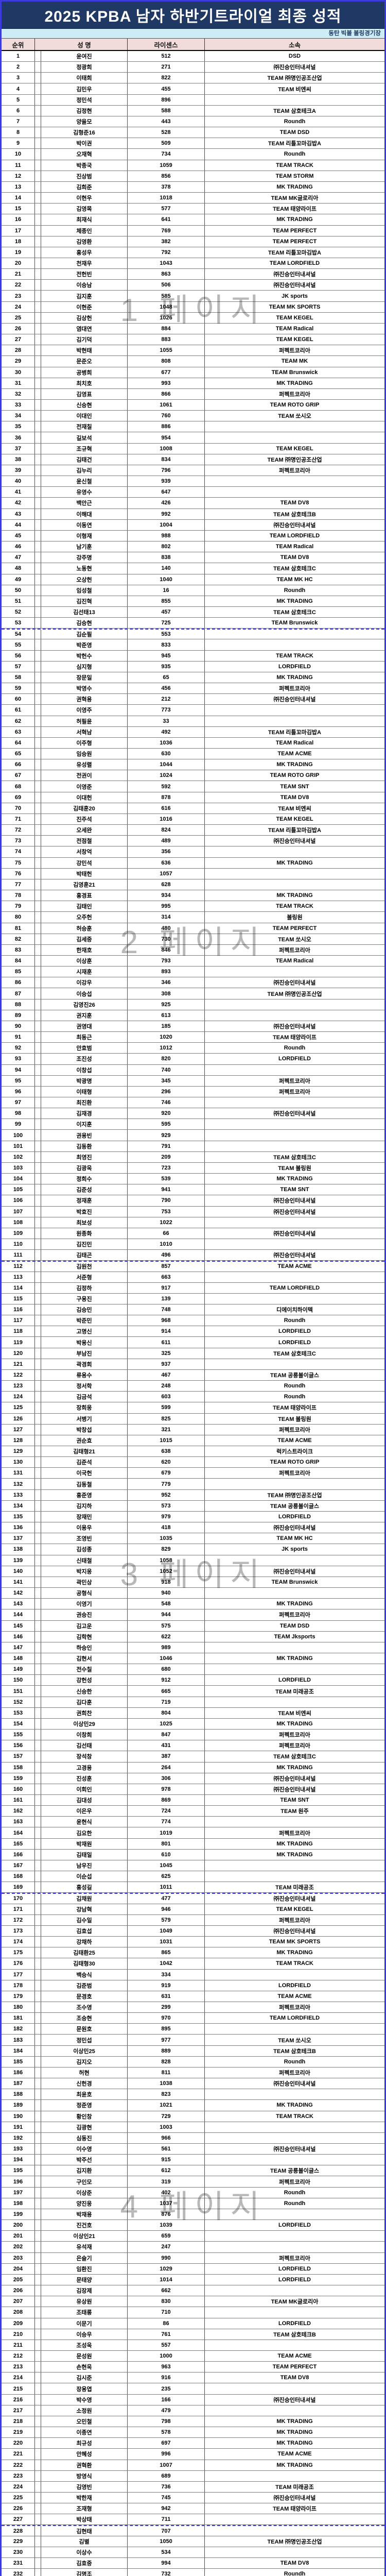  What do you see at coordinates (193, 2312) in the screenshot?
I see `table-row: 208 조태롱 710` at bounding box center [193, 2312].